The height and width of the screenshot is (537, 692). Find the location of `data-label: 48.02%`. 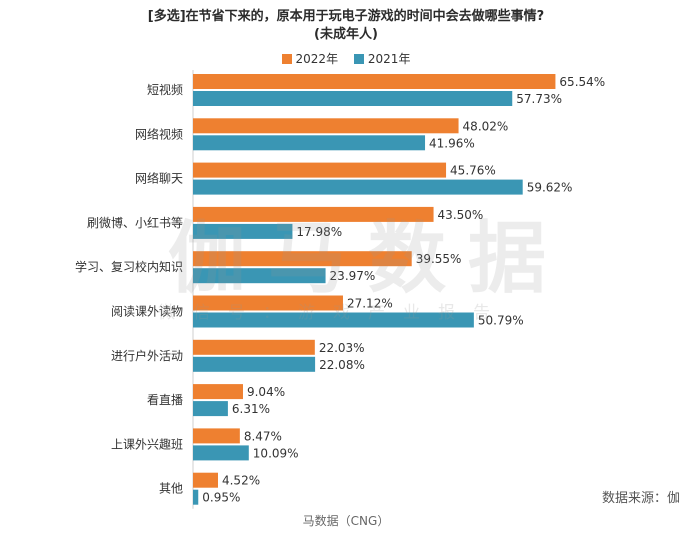

data-label: 48.02% is located at coordinates (486, 126).